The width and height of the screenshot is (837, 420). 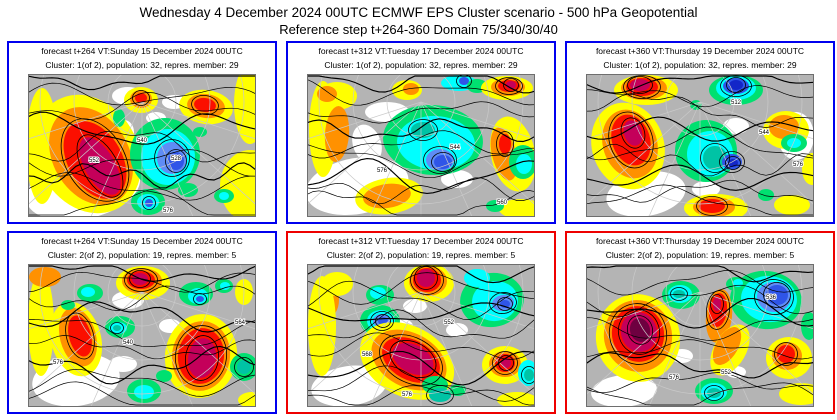 What do you see at coordinates (142, 336) in the screenshot?
I see `geopotential-map: 576 540 564` at bounding box center [142, 336].